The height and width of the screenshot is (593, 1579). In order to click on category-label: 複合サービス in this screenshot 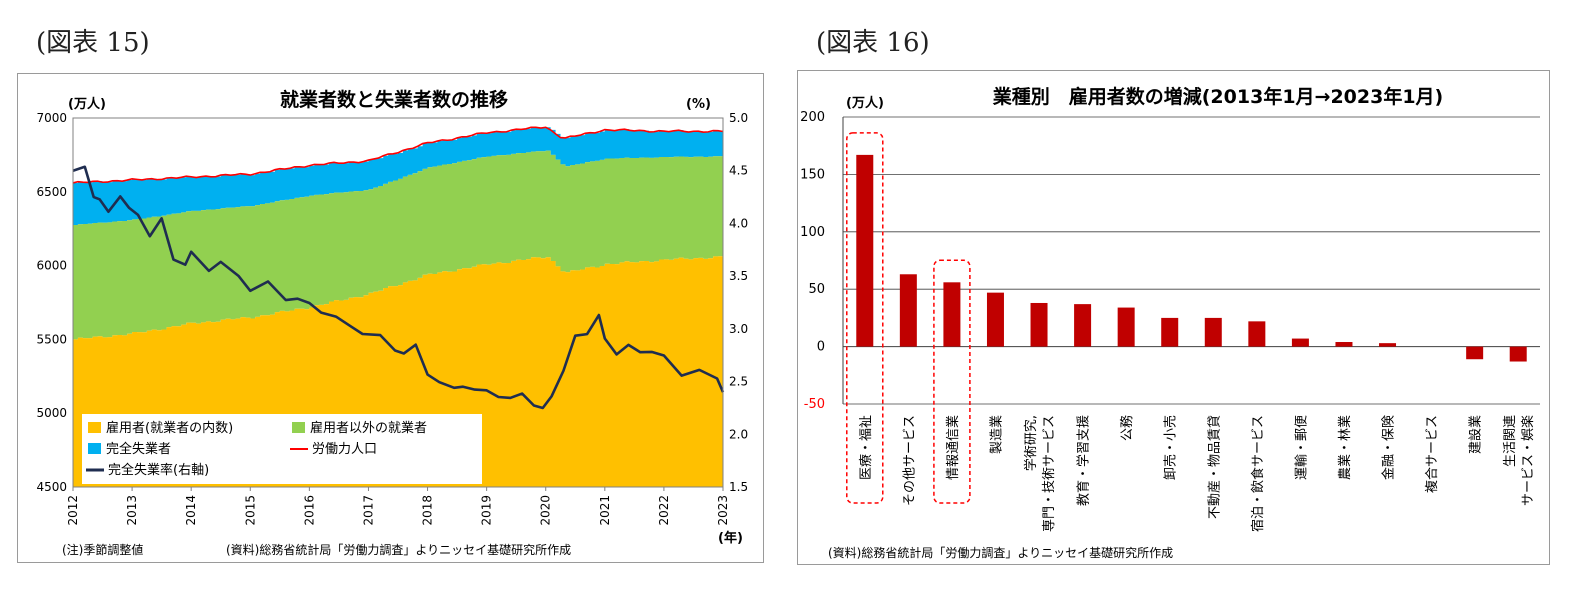, I will do `click(1432, 454)`.